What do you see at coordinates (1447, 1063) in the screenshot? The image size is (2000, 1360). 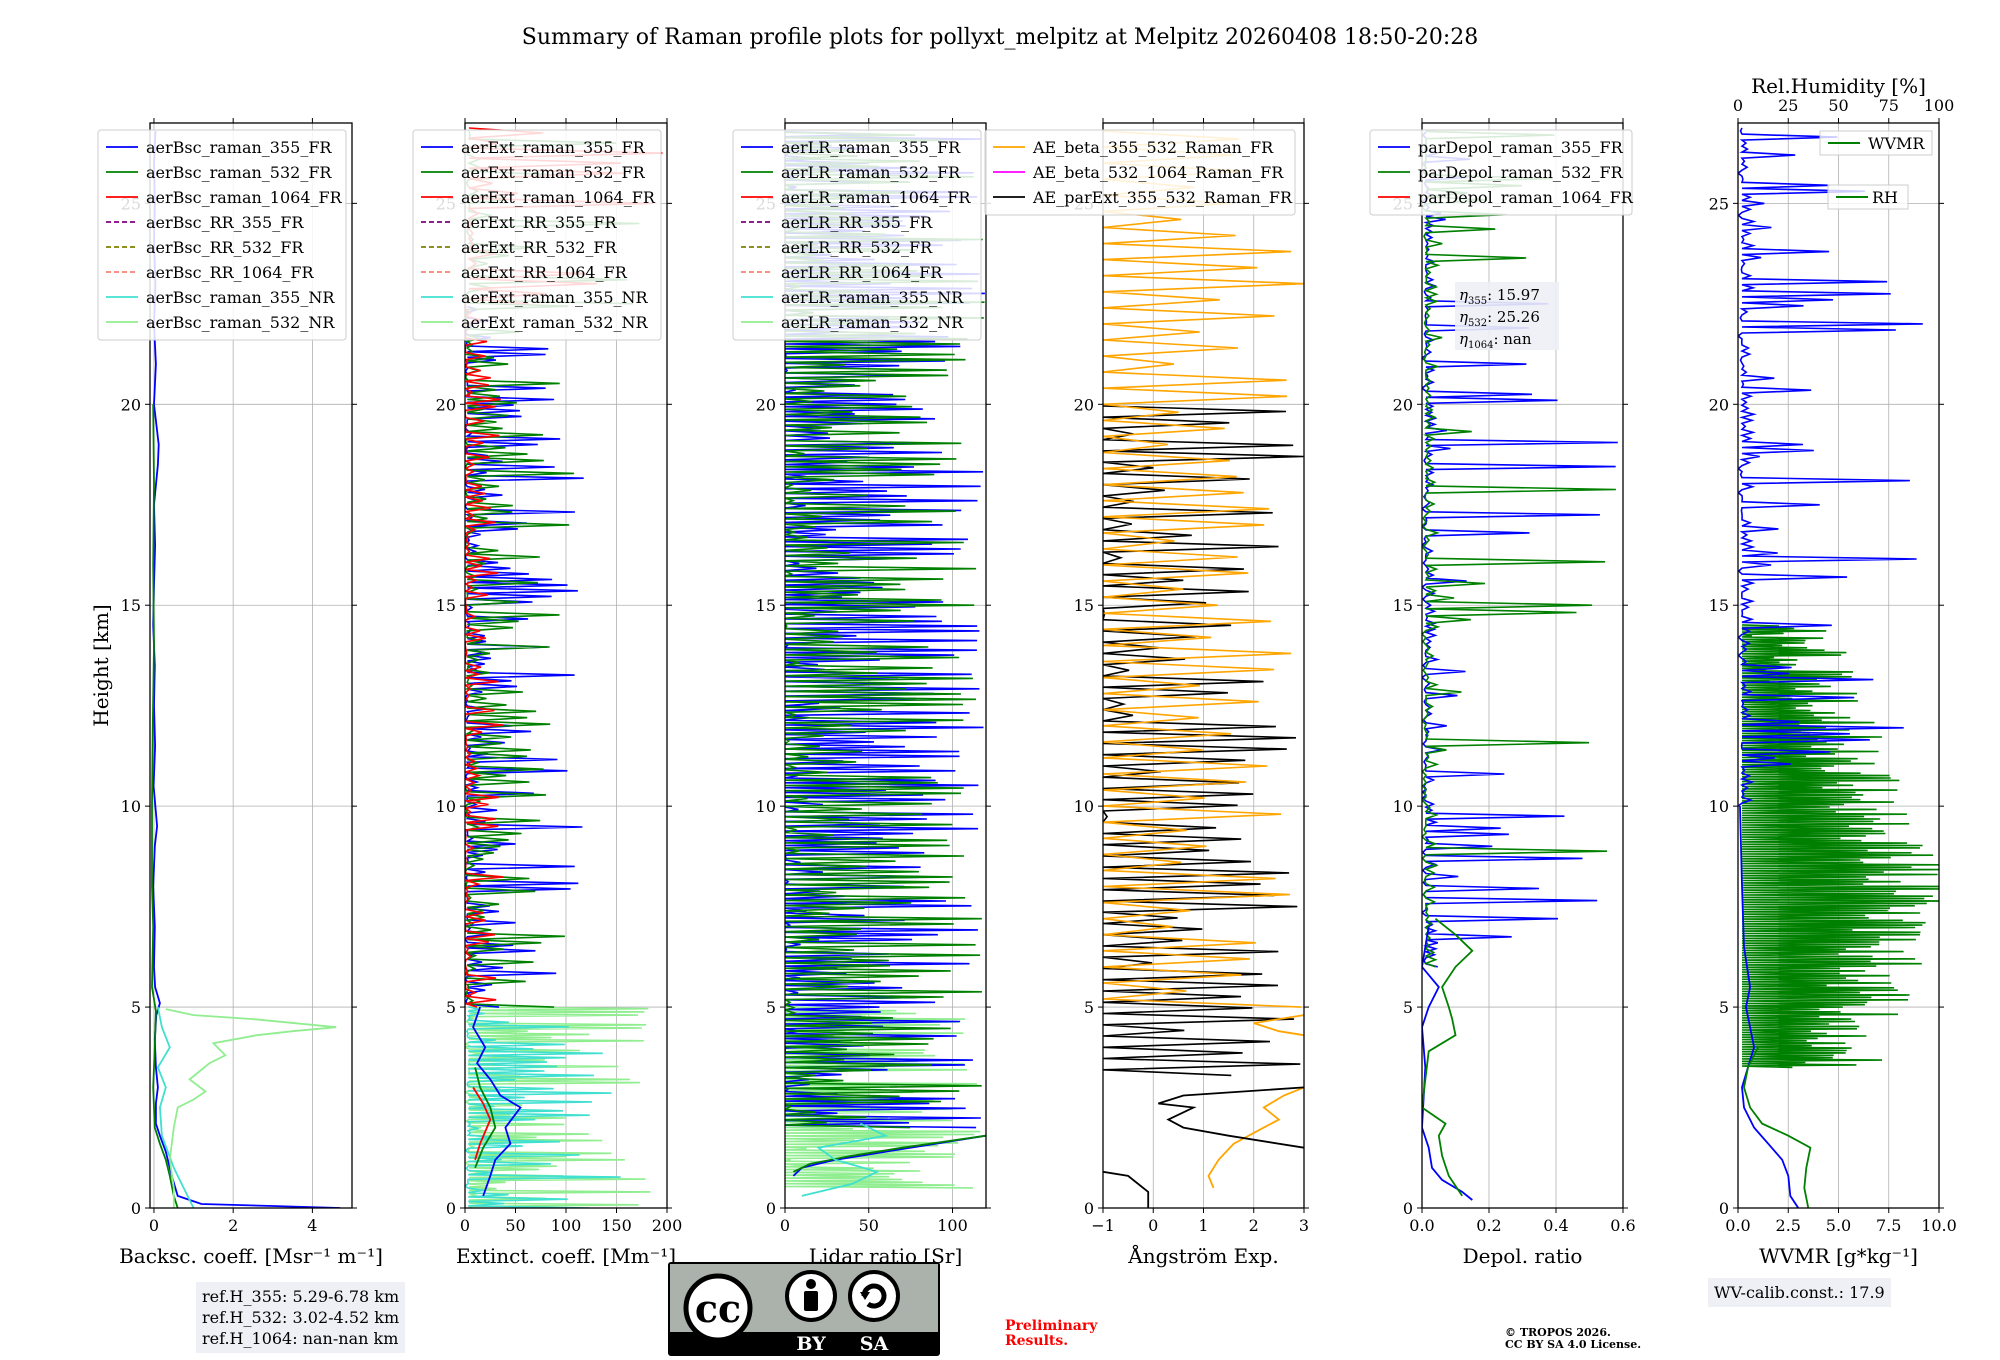 I see `series-parDepol_raman_355_FR` at bounding box center [1447, 1063].